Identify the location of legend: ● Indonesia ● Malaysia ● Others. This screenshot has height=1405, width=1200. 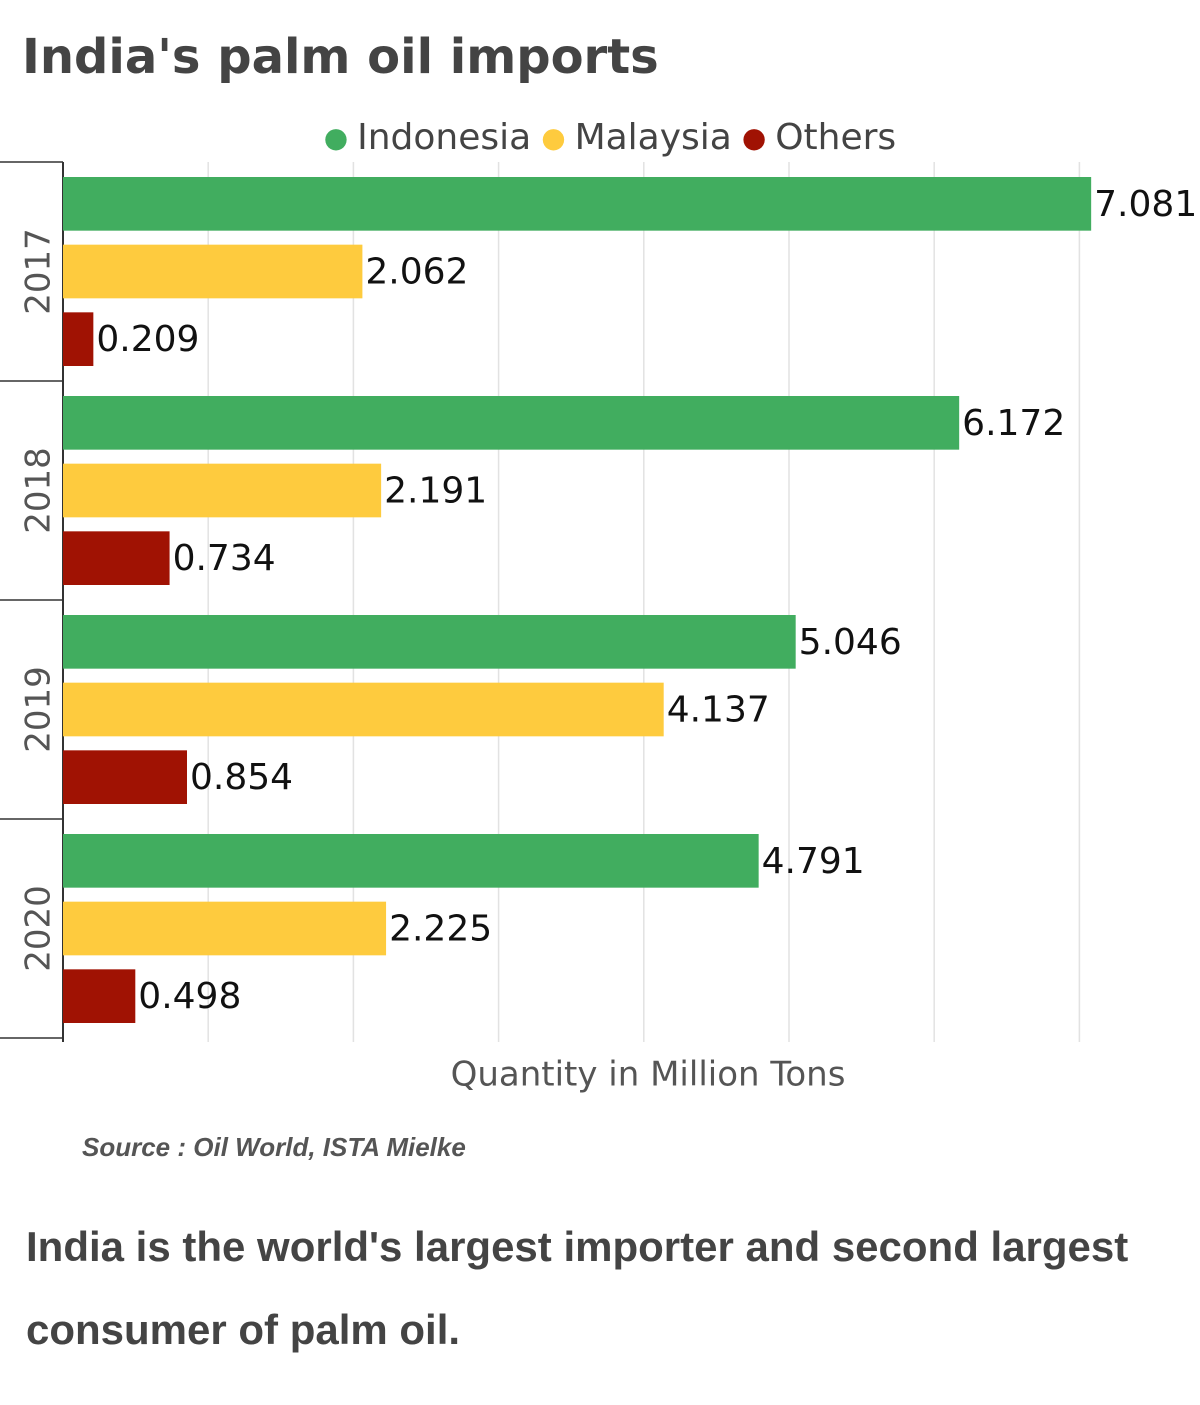
(610, 137).